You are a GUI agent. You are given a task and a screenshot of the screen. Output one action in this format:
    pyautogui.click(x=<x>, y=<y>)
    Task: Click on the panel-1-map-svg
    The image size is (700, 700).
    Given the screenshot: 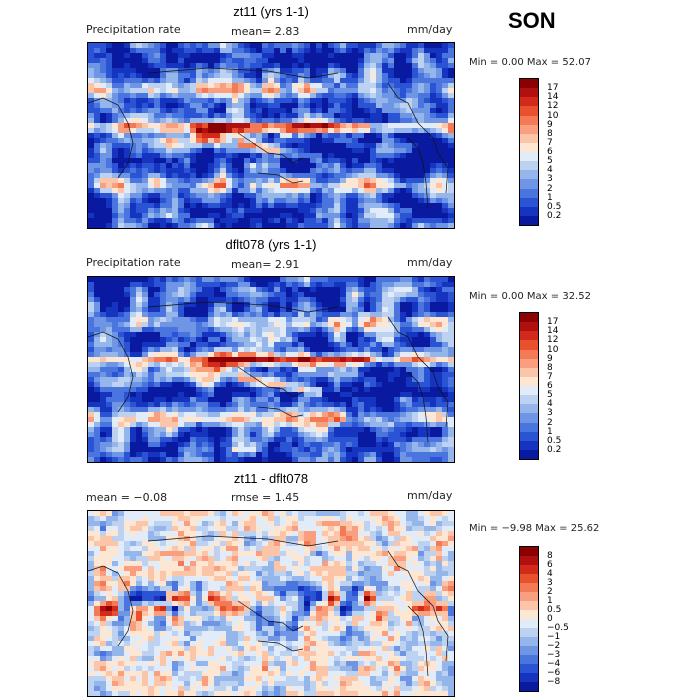 What is the action you would take?
    pyautogui.click(x=271, y=135)
    